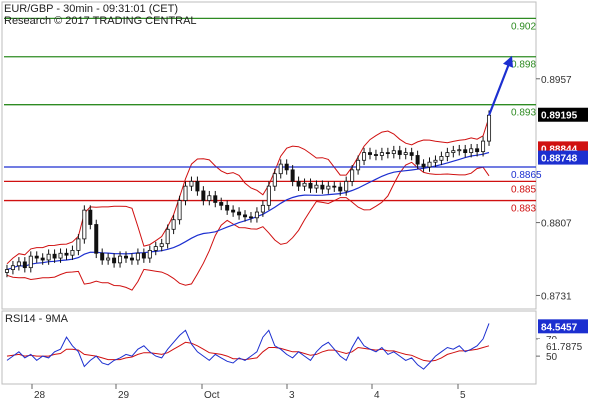 This screenshot has width=590, height=400. What do you see at coordinates (559, 159) in the screenshot?
I see `price-tag-label-2: 0.88748` at bounding box center [559, 159].